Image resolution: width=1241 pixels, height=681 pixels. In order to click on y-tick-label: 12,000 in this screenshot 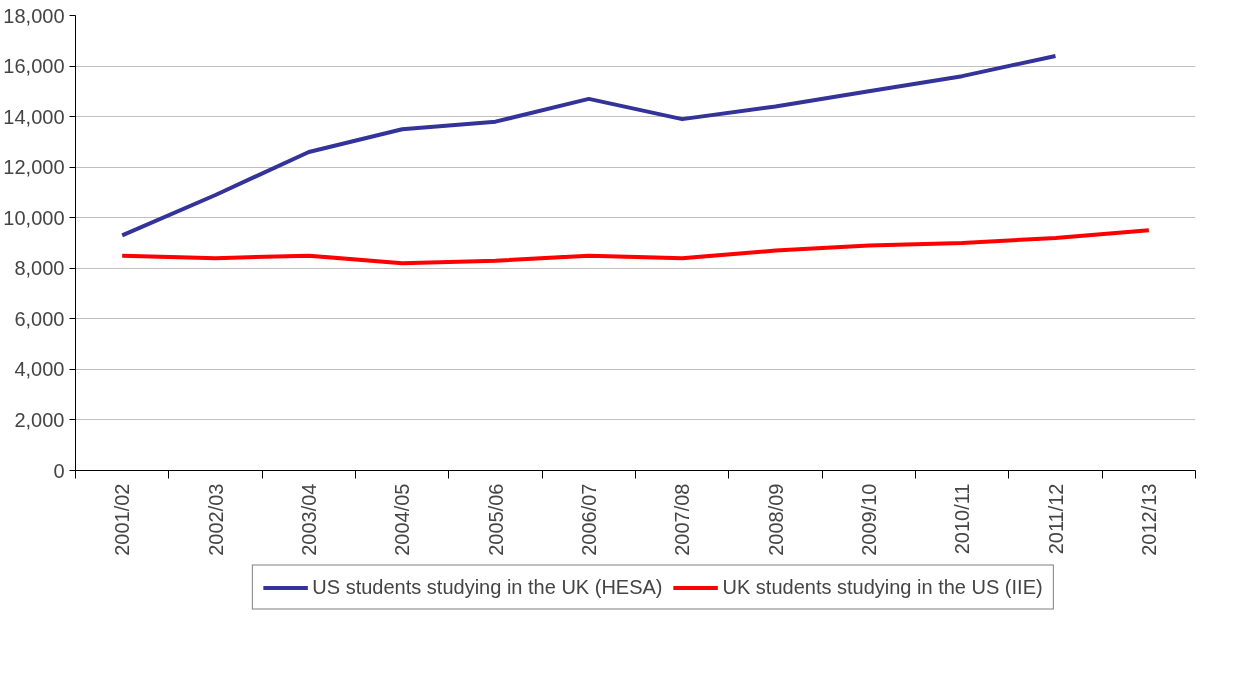, I will do `click(34, 167)`.